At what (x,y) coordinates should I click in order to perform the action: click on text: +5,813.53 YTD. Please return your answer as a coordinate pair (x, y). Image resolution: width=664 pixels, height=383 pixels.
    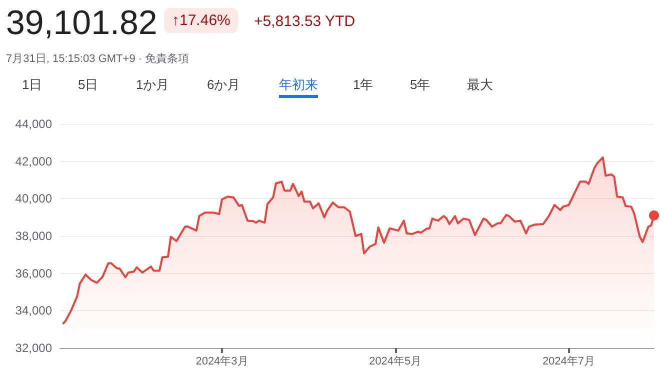
    Looking at the image, I should click on (305, 21).